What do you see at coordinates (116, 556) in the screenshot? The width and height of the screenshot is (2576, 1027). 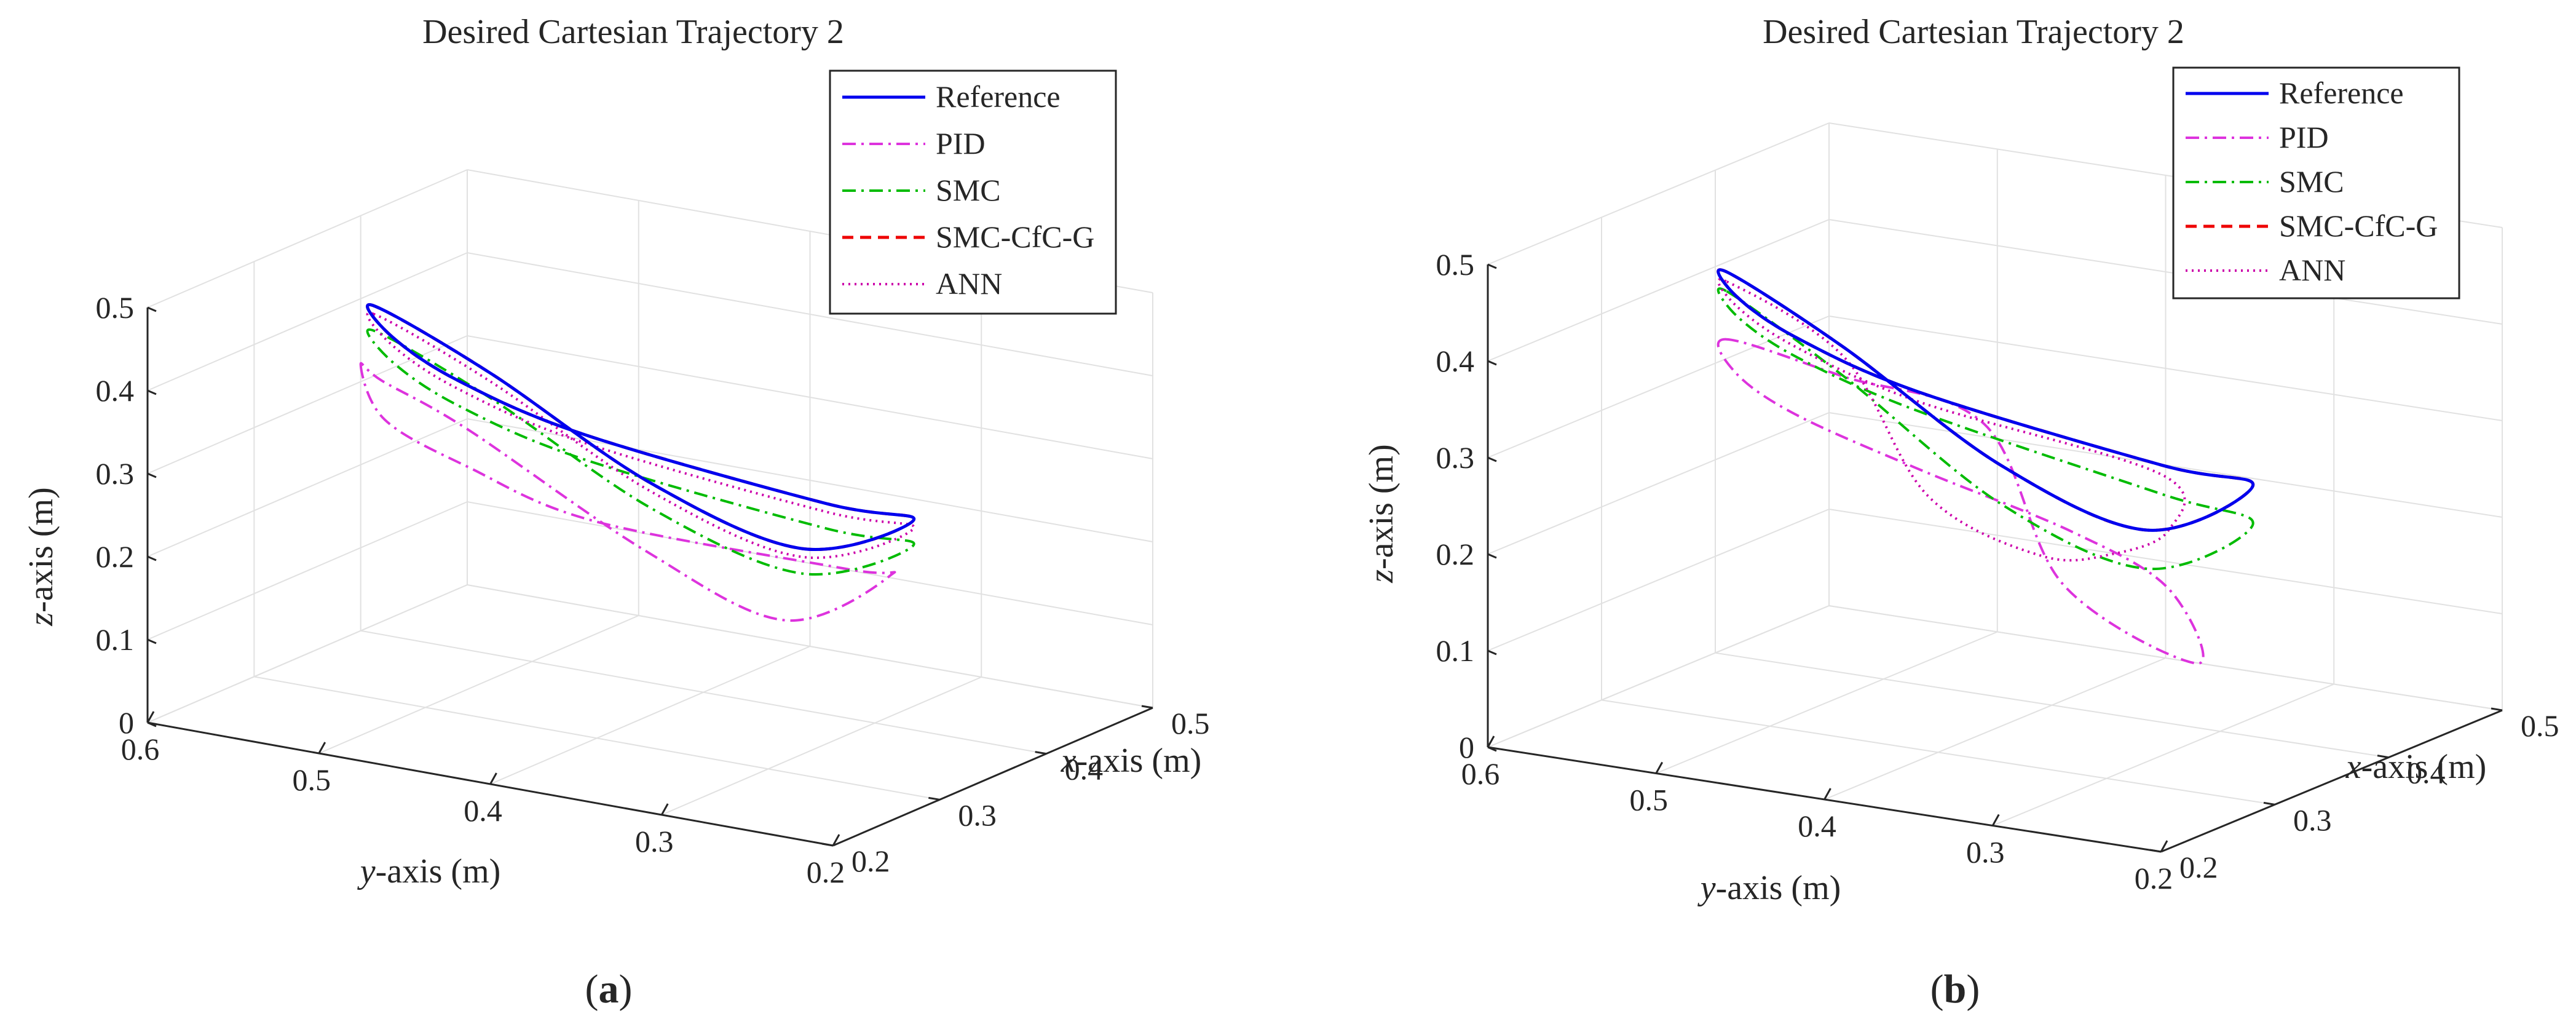 I see `z-tick-label: 0.2` at bounding box center [116, 556].